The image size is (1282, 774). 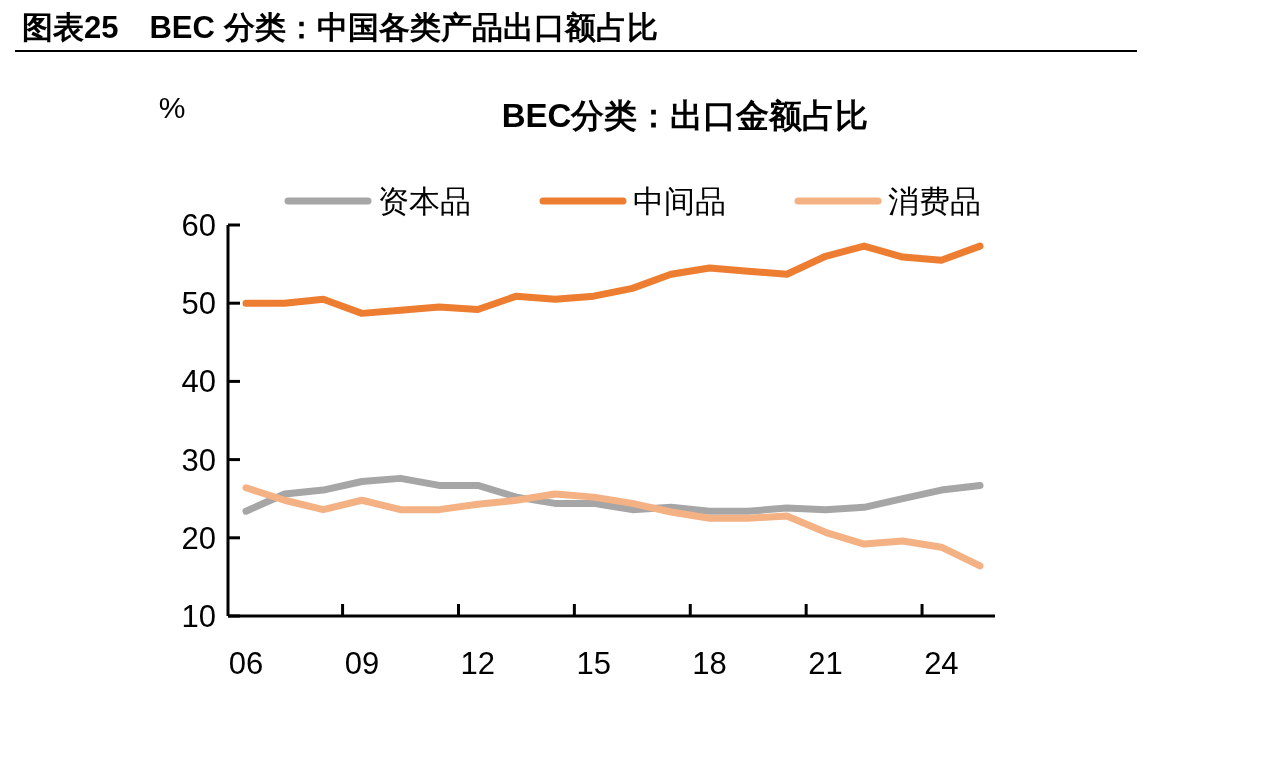 What do you see at coordinates (198, 538) in the screenshot?
I see `y-tick-label: 20` at bounding box center [198, 538].